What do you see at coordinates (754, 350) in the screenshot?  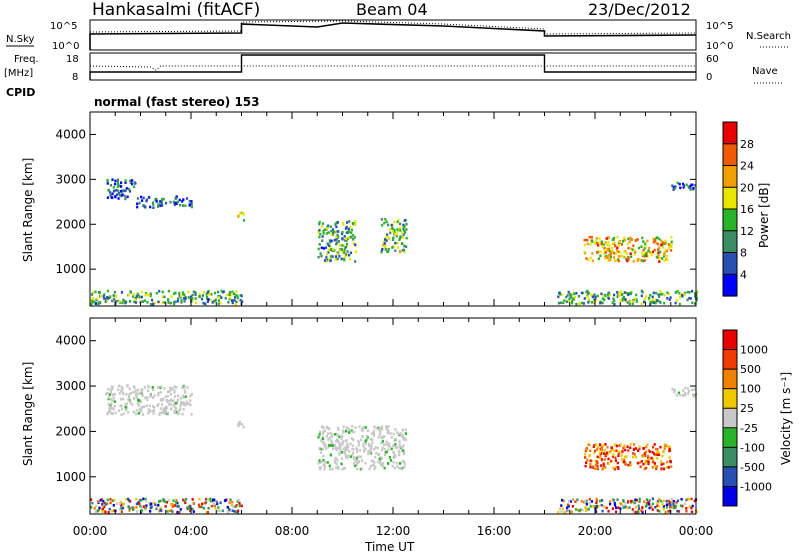 I see `colorbar-tick-label: 1000` at bounding box center [754, 350].